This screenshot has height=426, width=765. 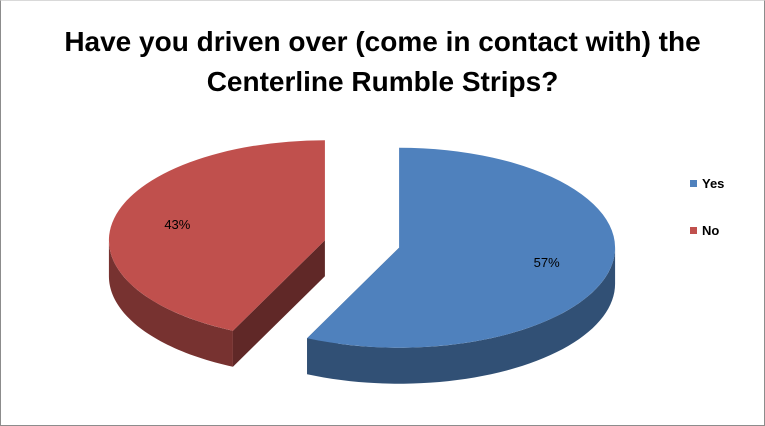 I want to click on legend-swatch-yes, so click(x=693, y=183).